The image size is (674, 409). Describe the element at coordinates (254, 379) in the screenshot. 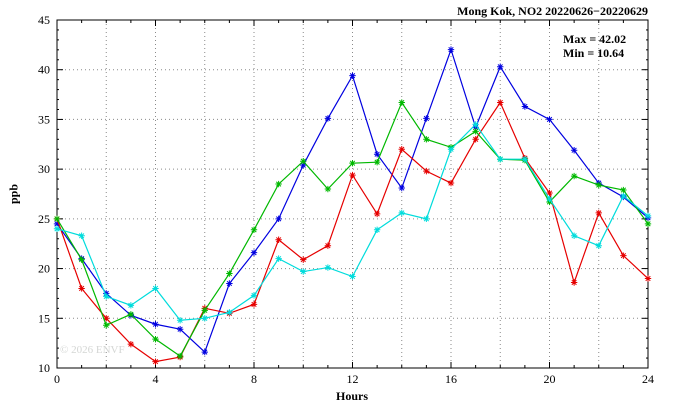

I see `x-tick-label: 8` at that location.